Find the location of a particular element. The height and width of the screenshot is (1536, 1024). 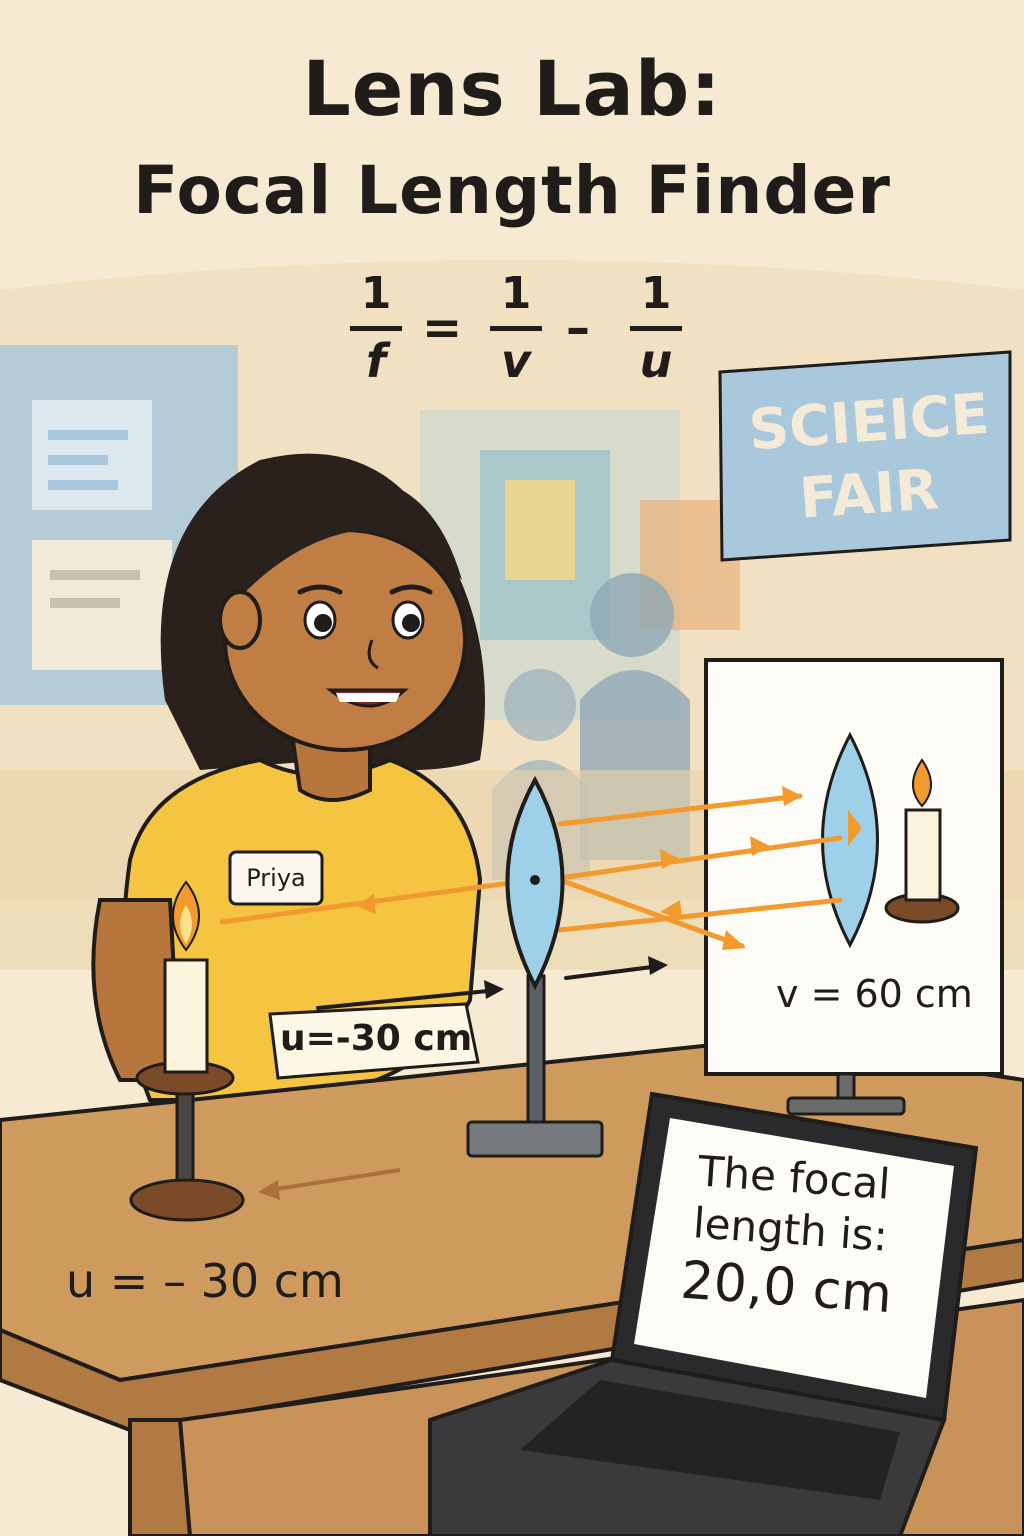

equation-lhs-denominator: f is located at coordinates (375, 361).